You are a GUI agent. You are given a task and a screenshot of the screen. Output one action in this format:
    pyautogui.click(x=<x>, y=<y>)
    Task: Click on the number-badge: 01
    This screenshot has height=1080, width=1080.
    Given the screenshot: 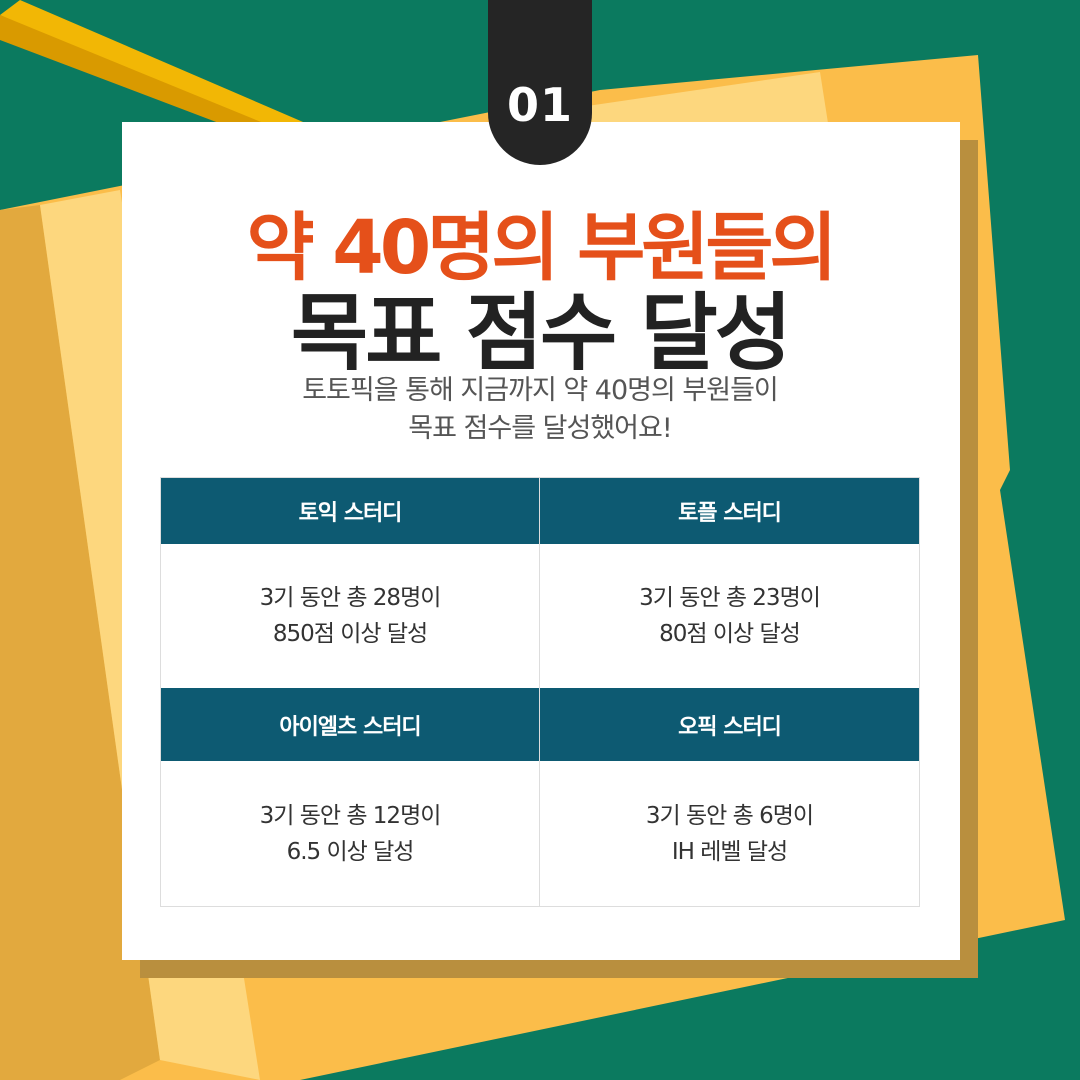 What is the action you would take?
    pyautogui.click(x=540, y=82)
    